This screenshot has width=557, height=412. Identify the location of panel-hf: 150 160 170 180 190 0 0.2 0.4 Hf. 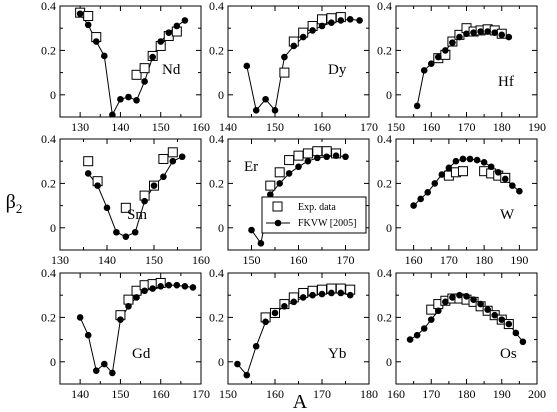
(461, 67).